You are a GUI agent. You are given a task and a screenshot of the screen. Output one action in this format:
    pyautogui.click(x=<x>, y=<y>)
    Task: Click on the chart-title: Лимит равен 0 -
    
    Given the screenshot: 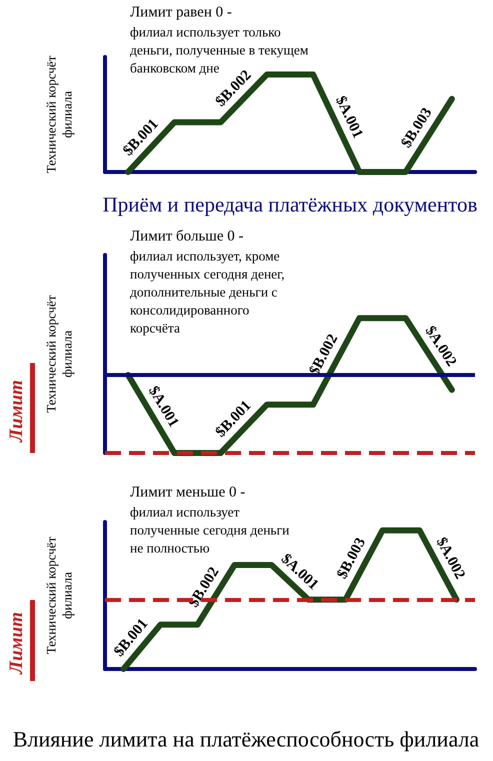 What is the action you would take?
    pyautogui.click(x=181, y=12)
    